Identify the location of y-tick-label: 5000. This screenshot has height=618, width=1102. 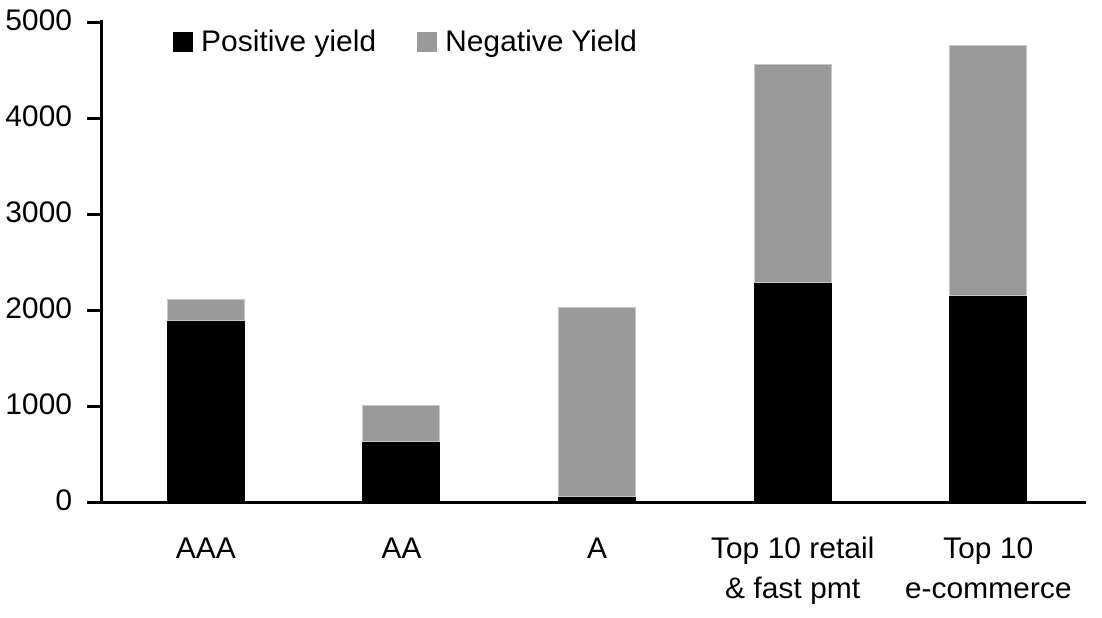
(38, 20).